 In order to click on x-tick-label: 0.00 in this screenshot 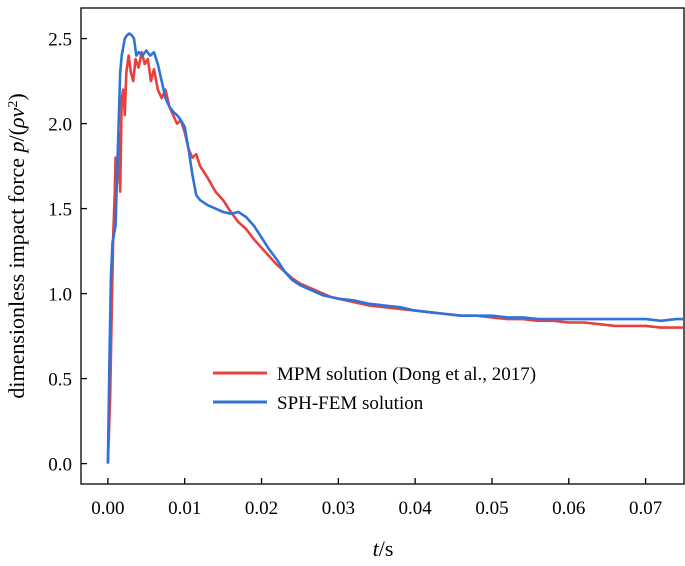, I will do `click(107, 508)`.